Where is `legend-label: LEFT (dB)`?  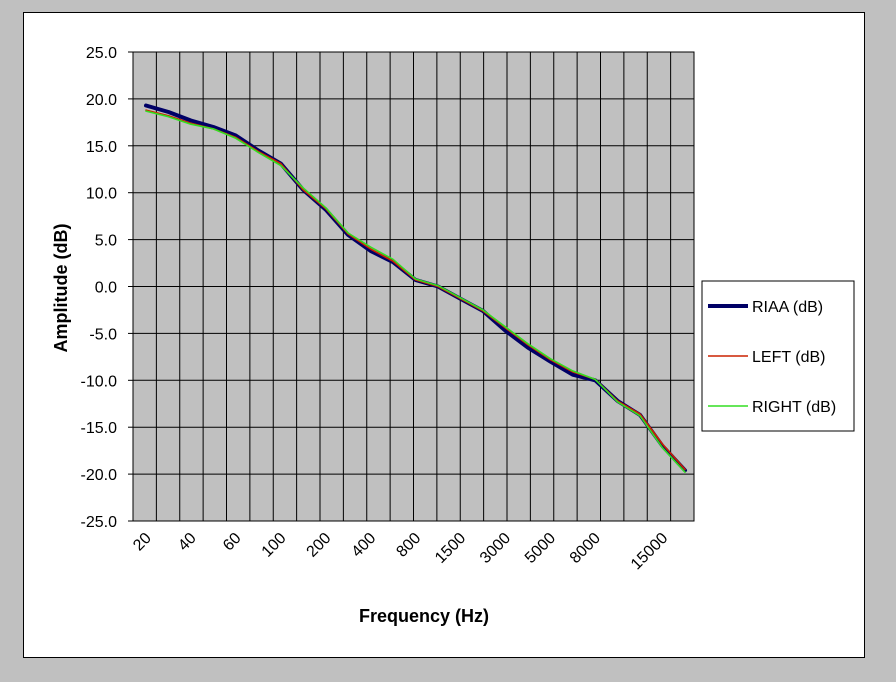 legend-label: LEFT (dB) is located at coordinates (789, 357).